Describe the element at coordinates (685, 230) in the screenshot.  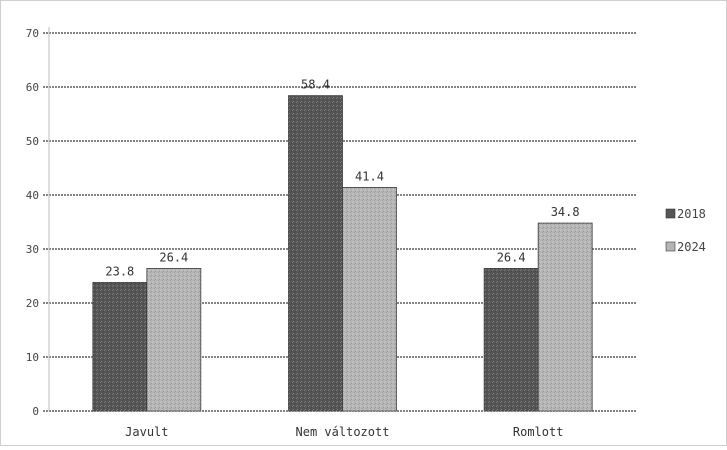
I see `legend: 2018 2024` at that location.